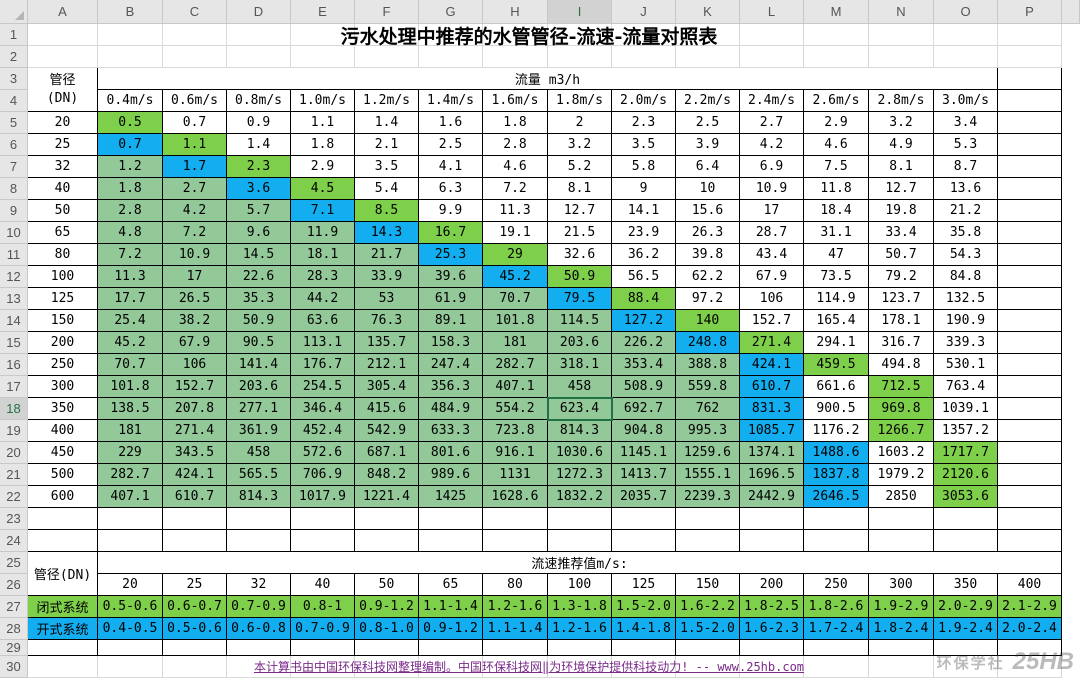  Describe the element at coordinates (130, 453) in the screenshot. I see `flow-value: 229` at that location.